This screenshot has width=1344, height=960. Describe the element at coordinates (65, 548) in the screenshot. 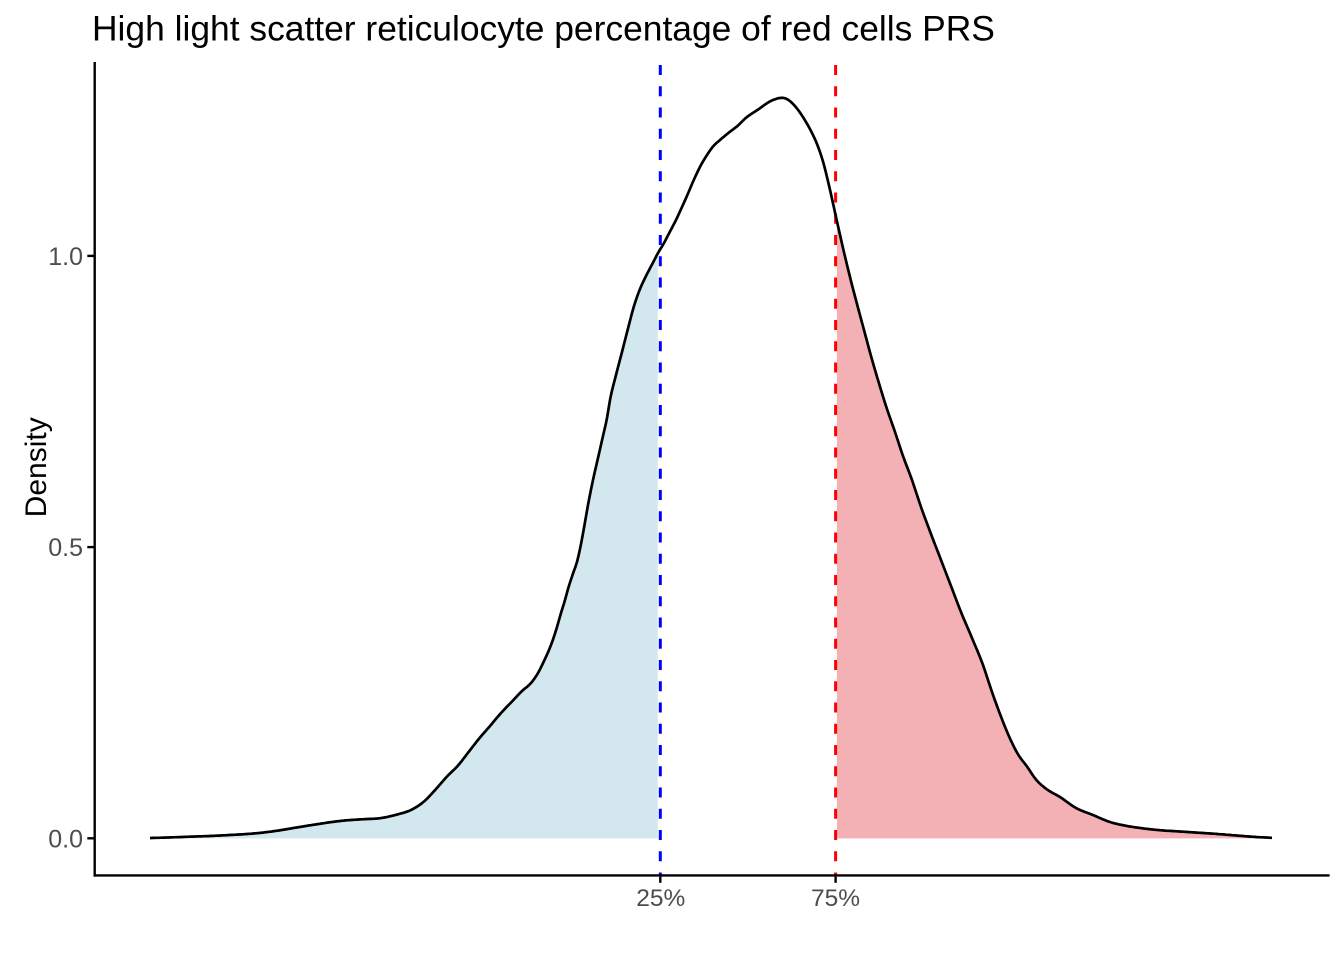

I see `svg-text: 0.5` at that location.